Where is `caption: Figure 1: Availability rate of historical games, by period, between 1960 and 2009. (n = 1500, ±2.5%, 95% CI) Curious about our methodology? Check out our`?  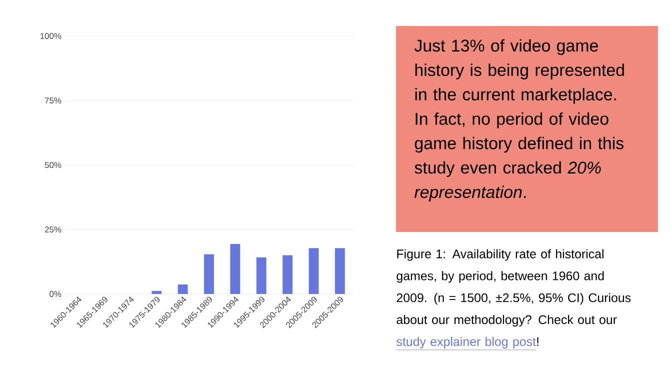 caption: Figure 1: Availability rate of historical games, by period, between 1960 and 2009. (n = 1500, ±2.5%, 95% CI) Curious about our methodology? Check out our is located at coordinates (513, 288).